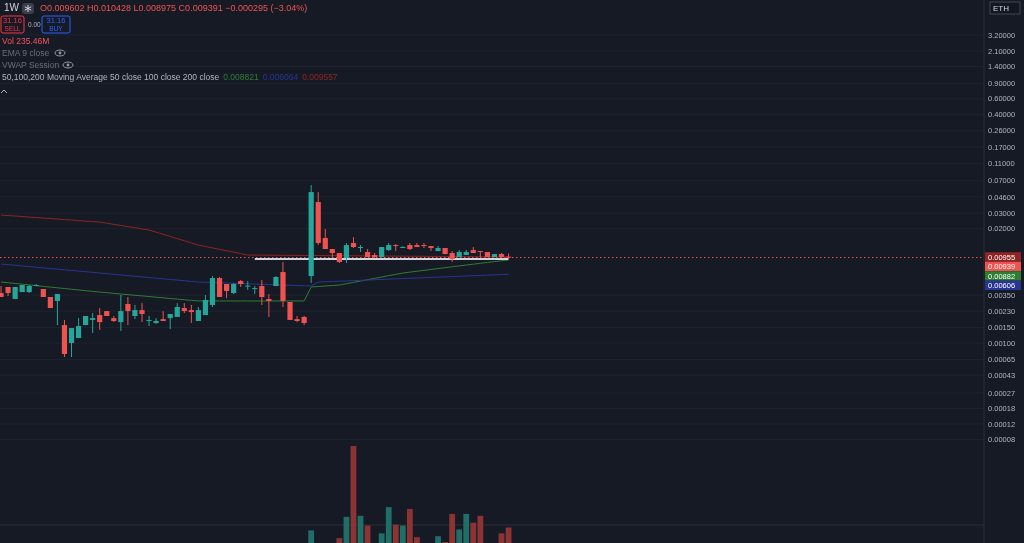 The height and width of the screenshot is (543, 1024). What do you see at coordinates (12, 7) in the screenshot?
I see `chart-title: 1W` at bounding box center [12, 7].